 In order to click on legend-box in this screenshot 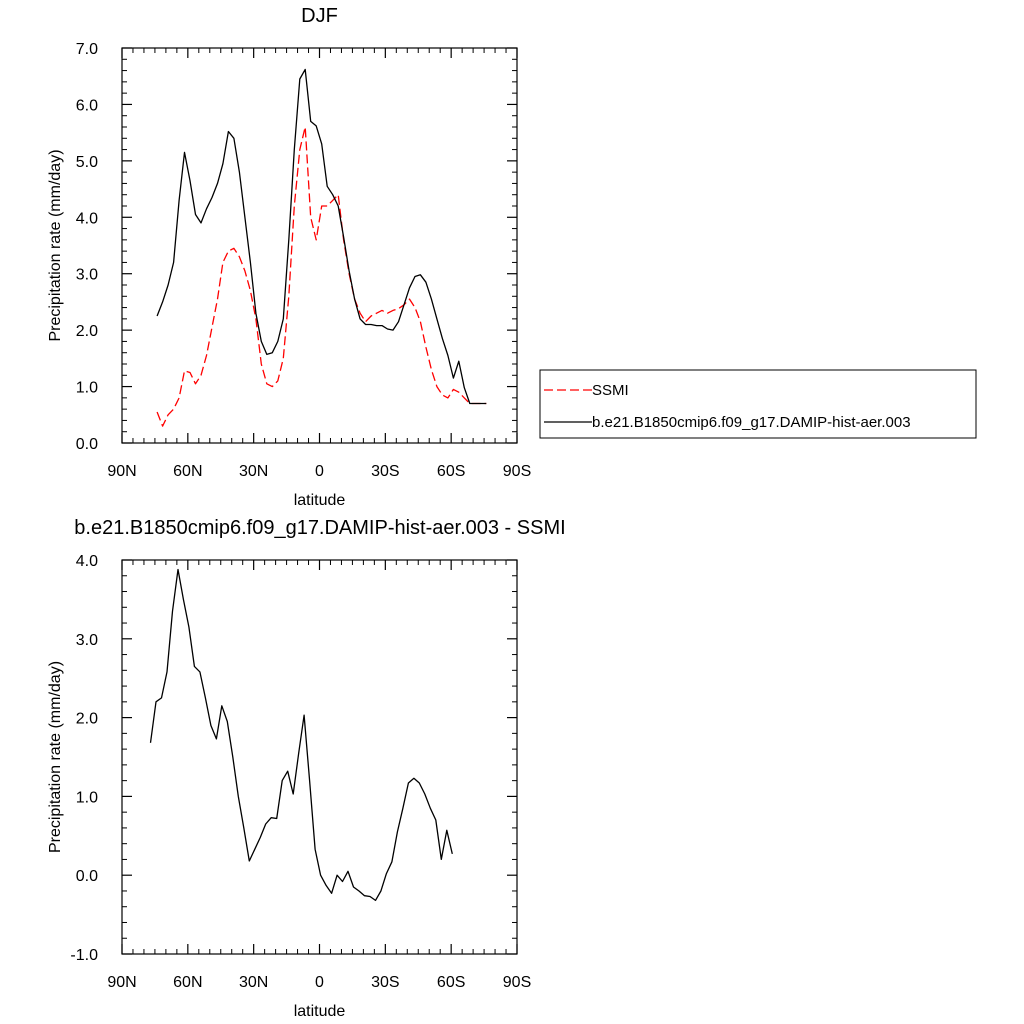, I will do `click(758, 404)`.